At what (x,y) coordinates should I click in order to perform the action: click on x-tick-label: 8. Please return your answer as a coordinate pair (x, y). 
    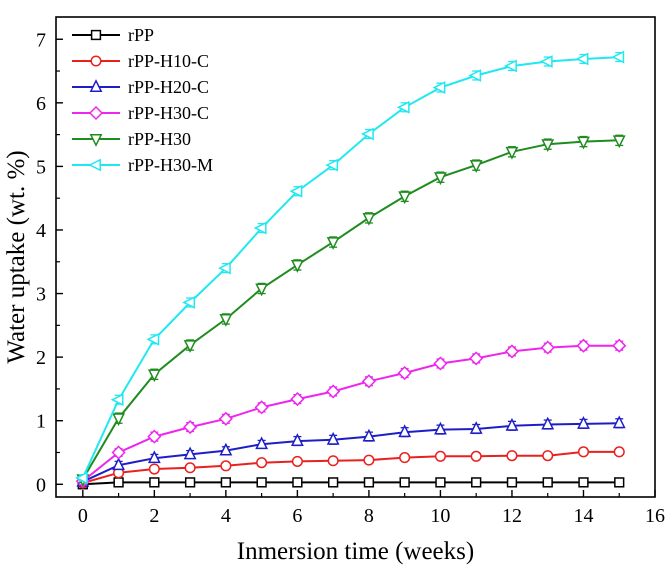
    Looking at the image, I should click on (369, 516).